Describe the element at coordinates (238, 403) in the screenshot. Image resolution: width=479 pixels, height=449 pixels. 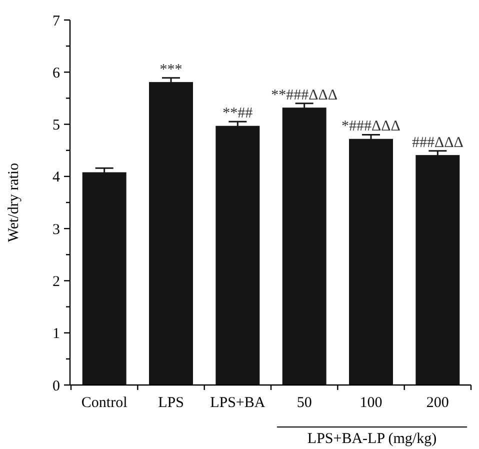
I see `x-tick-label: LPS+BA` at that location.